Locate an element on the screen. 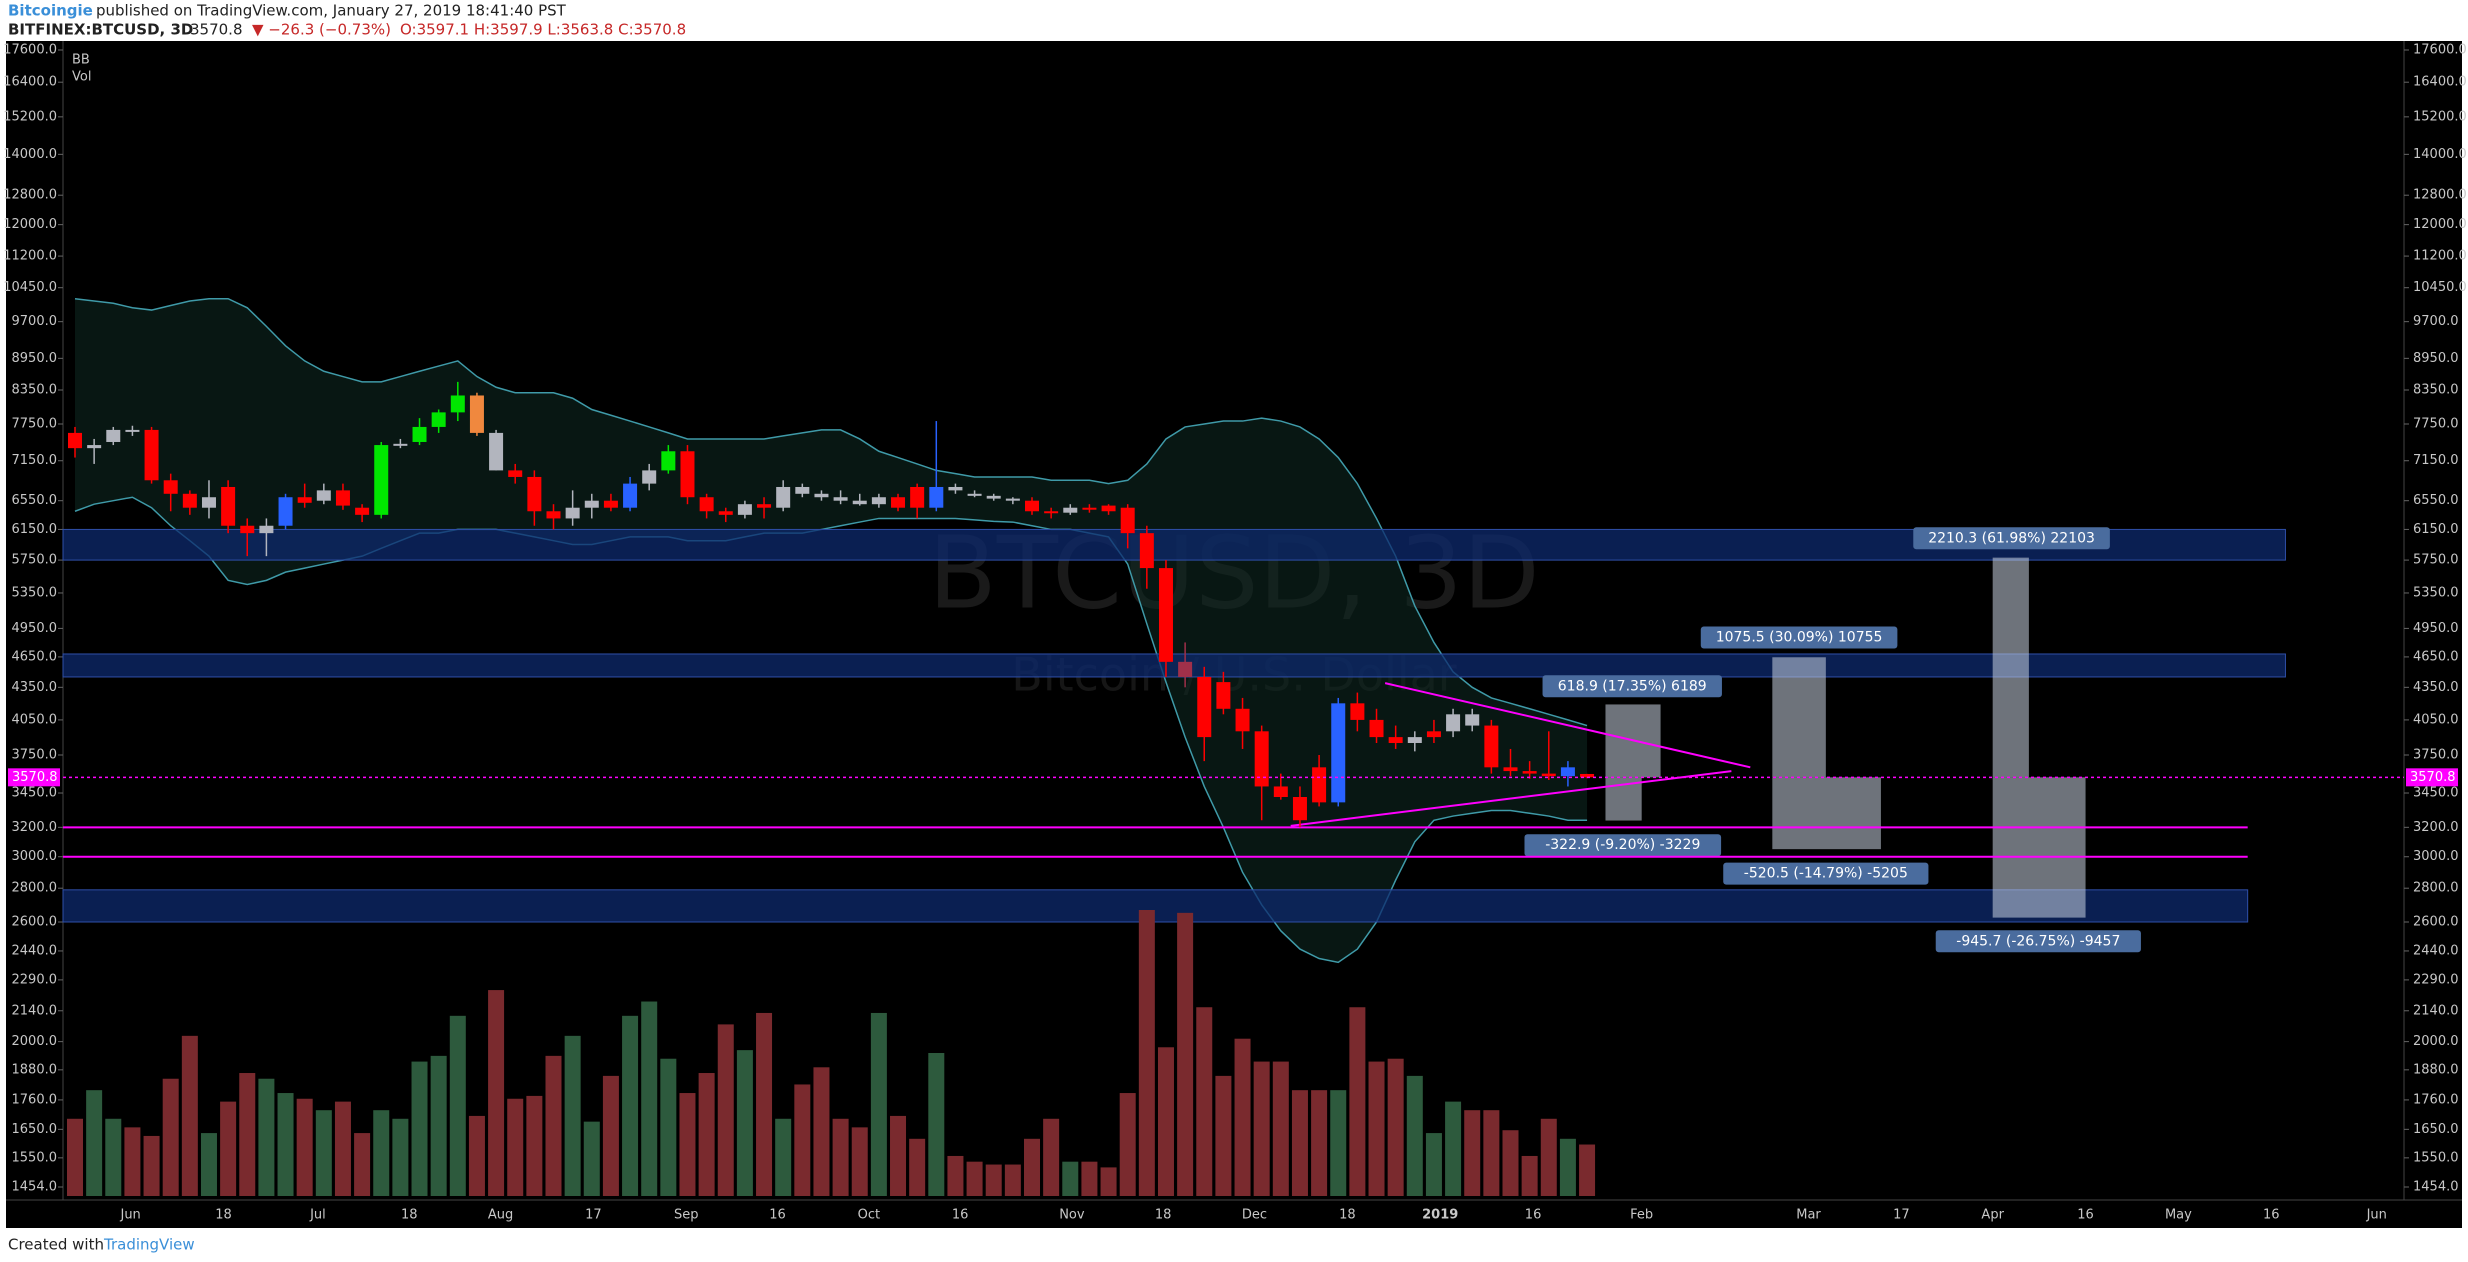  last-price-label: 3570.8 is located at coordinates (35, 777).